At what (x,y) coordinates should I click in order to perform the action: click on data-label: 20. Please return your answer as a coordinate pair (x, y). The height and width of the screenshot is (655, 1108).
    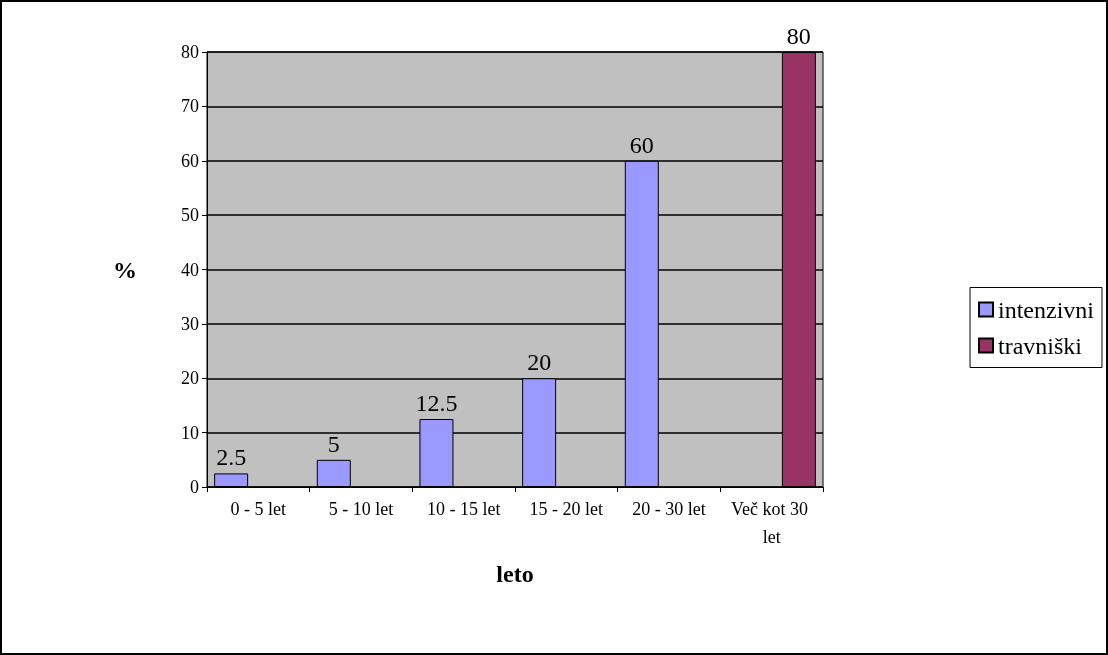
    Looking at the image, I should click on (539, 362).